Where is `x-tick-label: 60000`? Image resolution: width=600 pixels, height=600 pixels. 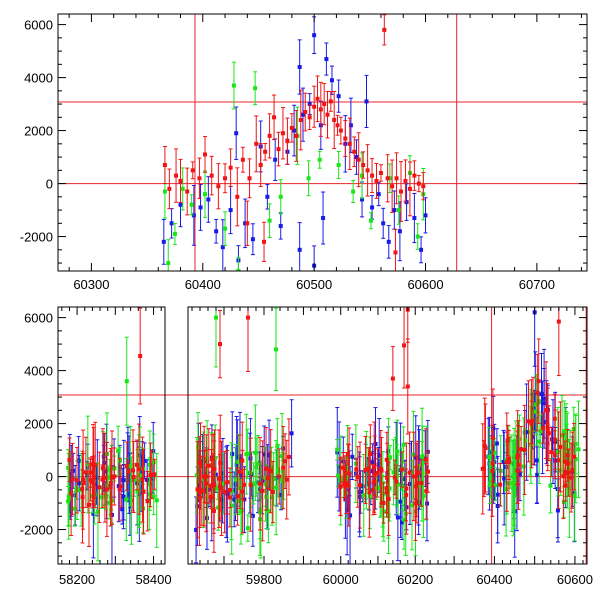 x-tick-label: 60000 is located at coordinates (341, 579).